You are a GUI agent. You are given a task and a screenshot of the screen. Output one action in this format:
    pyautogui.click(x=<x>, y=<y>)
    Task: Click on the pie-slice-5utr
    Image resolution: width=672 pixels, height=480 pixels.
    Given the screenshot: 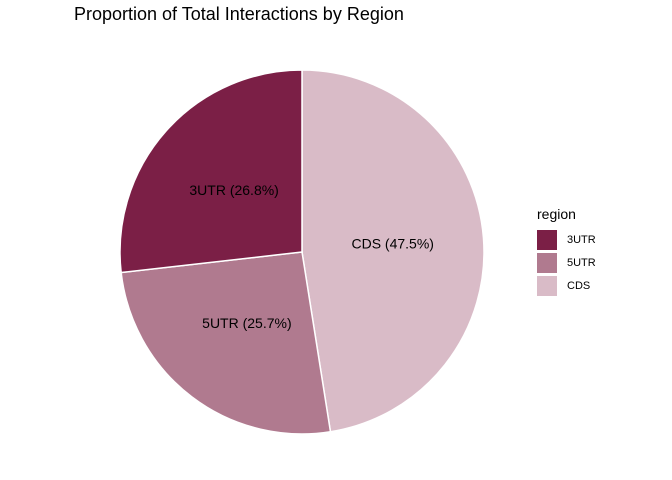 What is the action you would take?
    pyautogui.click(x=226, y=343)
    